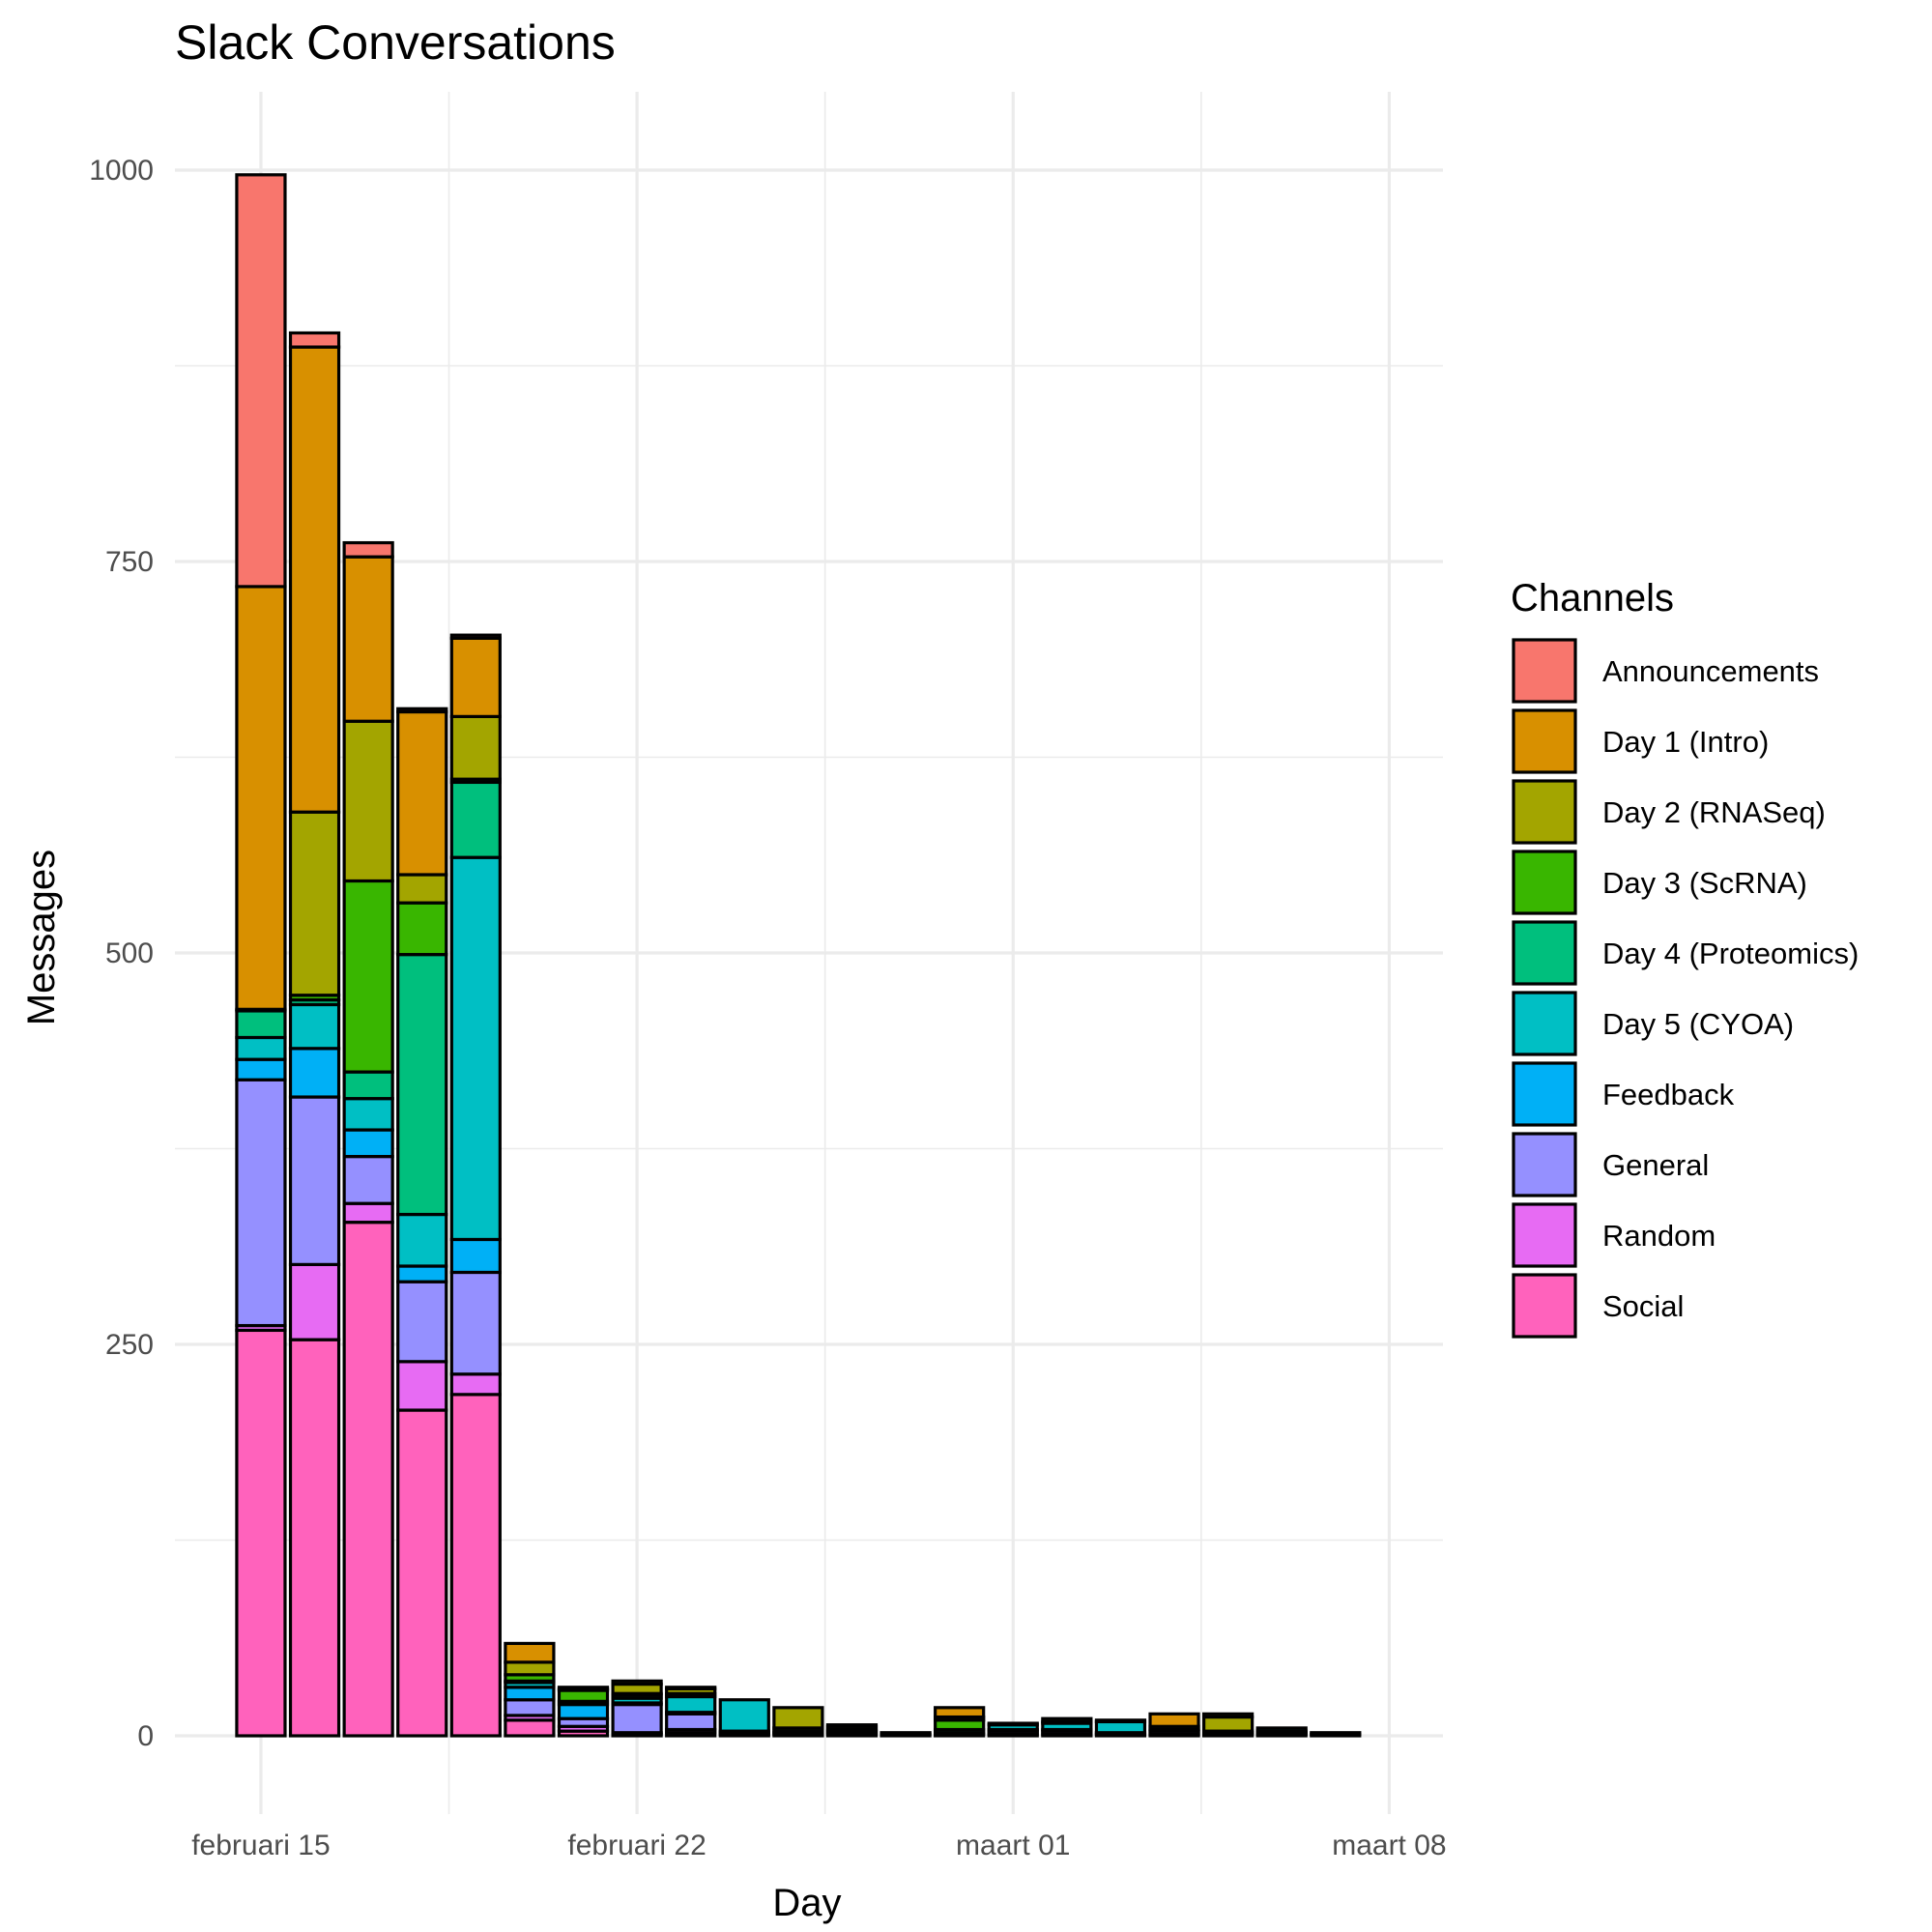 This screenshot has height=1932, width=1932. Describe the element at coordinates (129, 1345) in the screenshot. I see `y-tick-label: 250` at that location.